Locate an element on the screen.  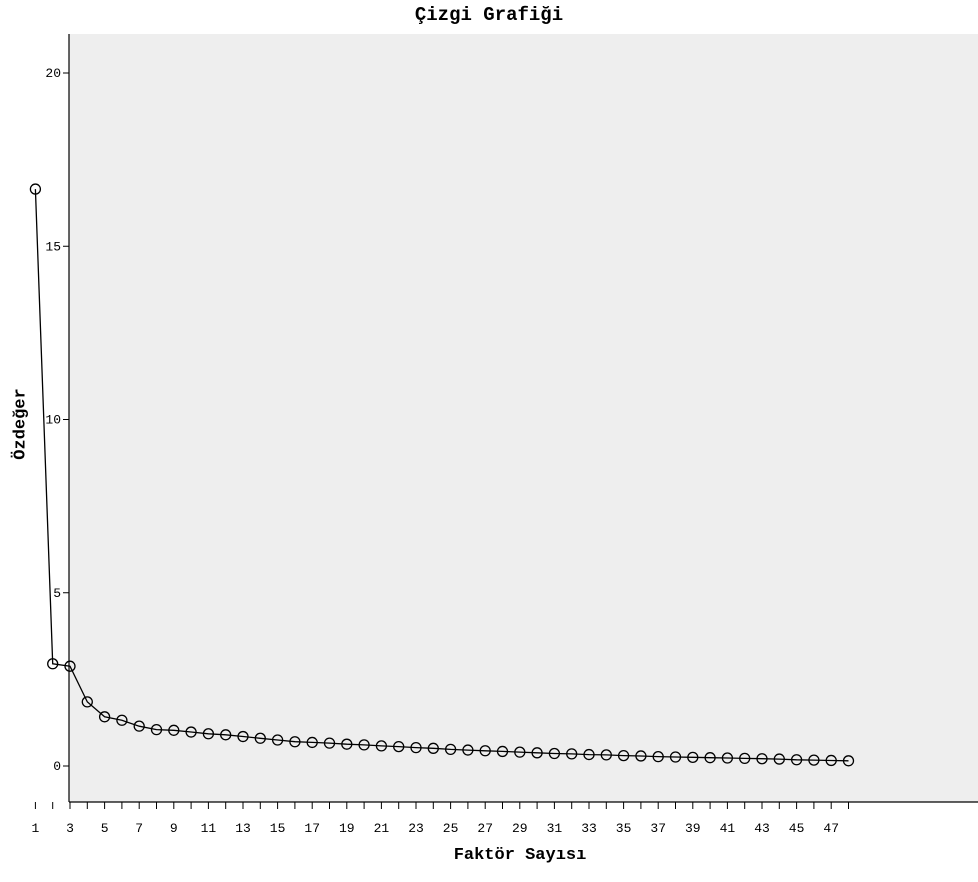
x-tick-label: 21 is located at coordinates (382, 828).